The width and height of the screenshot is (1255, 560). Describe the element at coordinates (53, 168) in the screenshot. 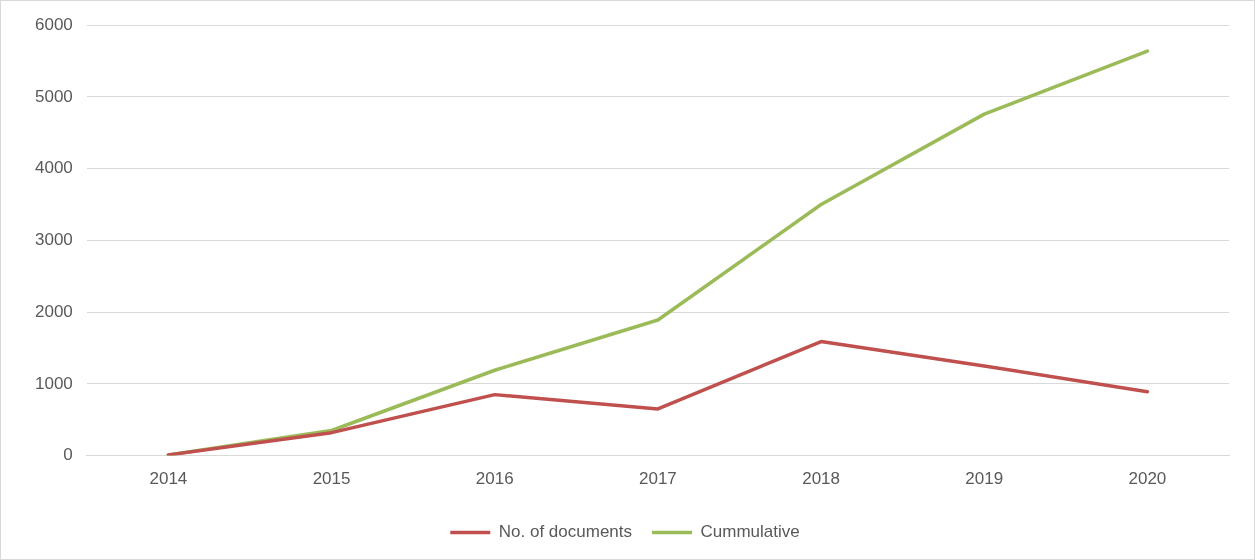

I see `y-tick-label: 4000` at that location.